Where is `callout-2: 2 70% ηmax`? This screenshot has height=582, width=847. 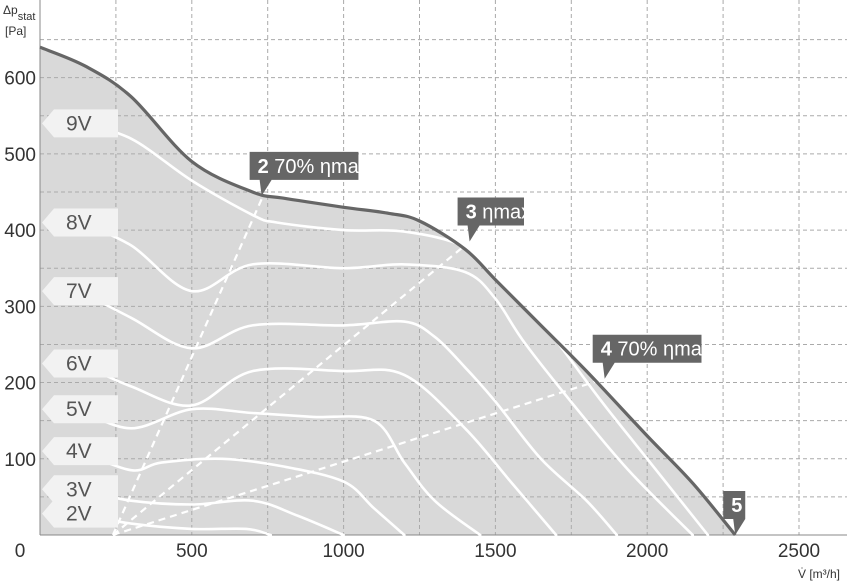 callout-2: 2 70% ηmax is located at coordinates (309, 173).